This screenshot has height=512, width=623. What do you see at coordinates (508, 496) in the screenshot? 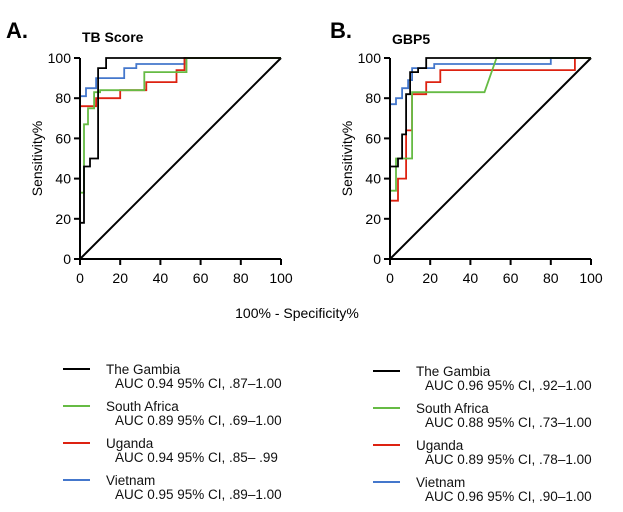
I see `legend-auc-text: AUC 0.96 95% CI, .90–1.00` at bounding box center [508, 496].